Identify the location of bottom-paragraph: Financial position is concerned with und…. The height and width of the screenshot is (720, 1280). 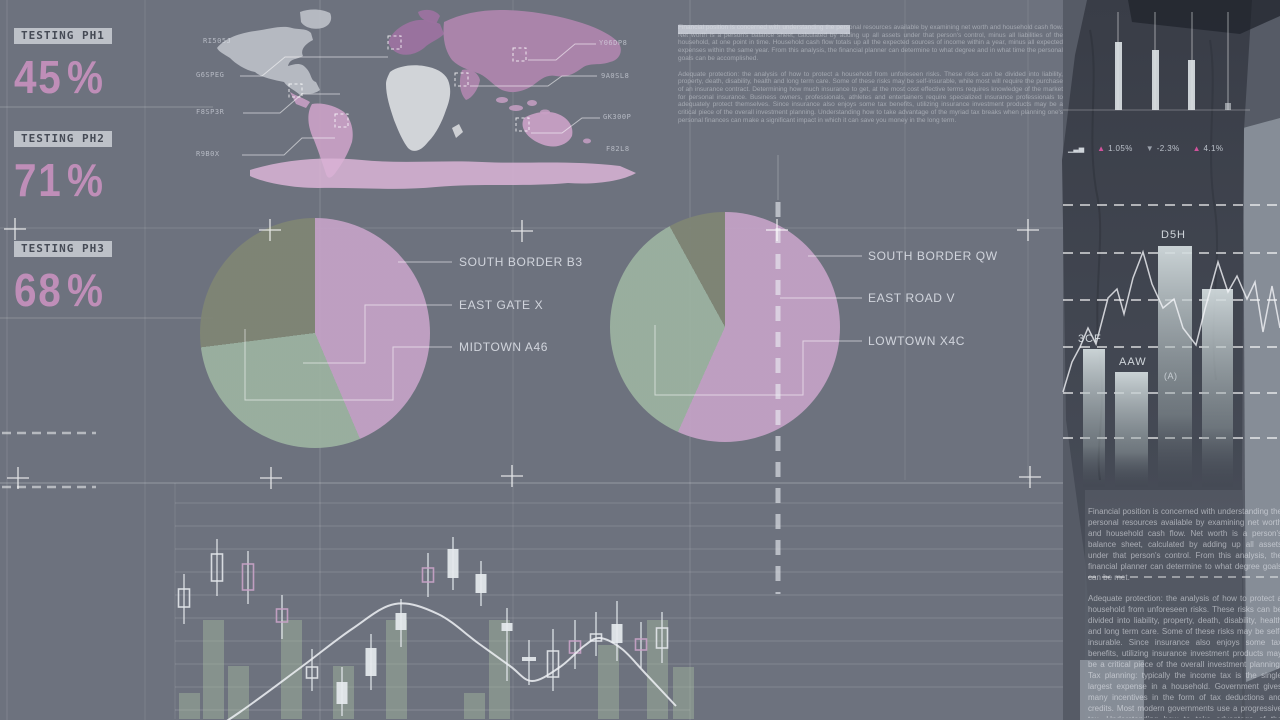
(1184, 612).